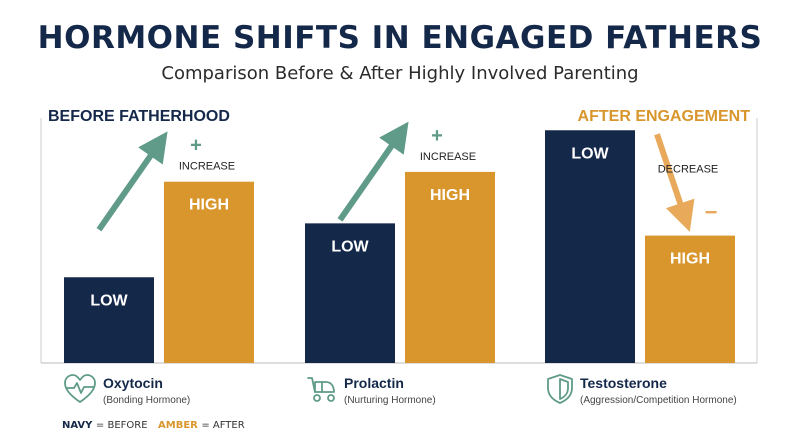 Image resolution: width=800 pixels, height=447 pixels. I want to click on category-name-oxytocin: Oxytocin, so click(133, 383).